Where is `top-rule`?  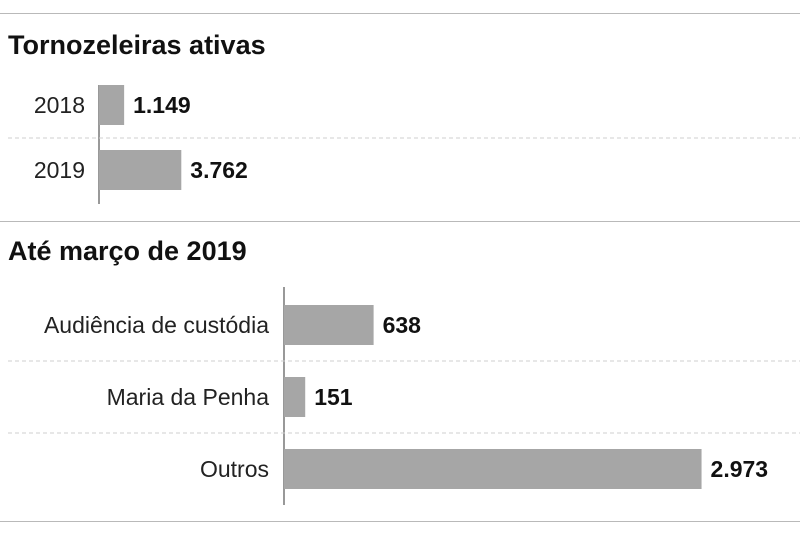 top-rule is located at coordinates (400, 13).